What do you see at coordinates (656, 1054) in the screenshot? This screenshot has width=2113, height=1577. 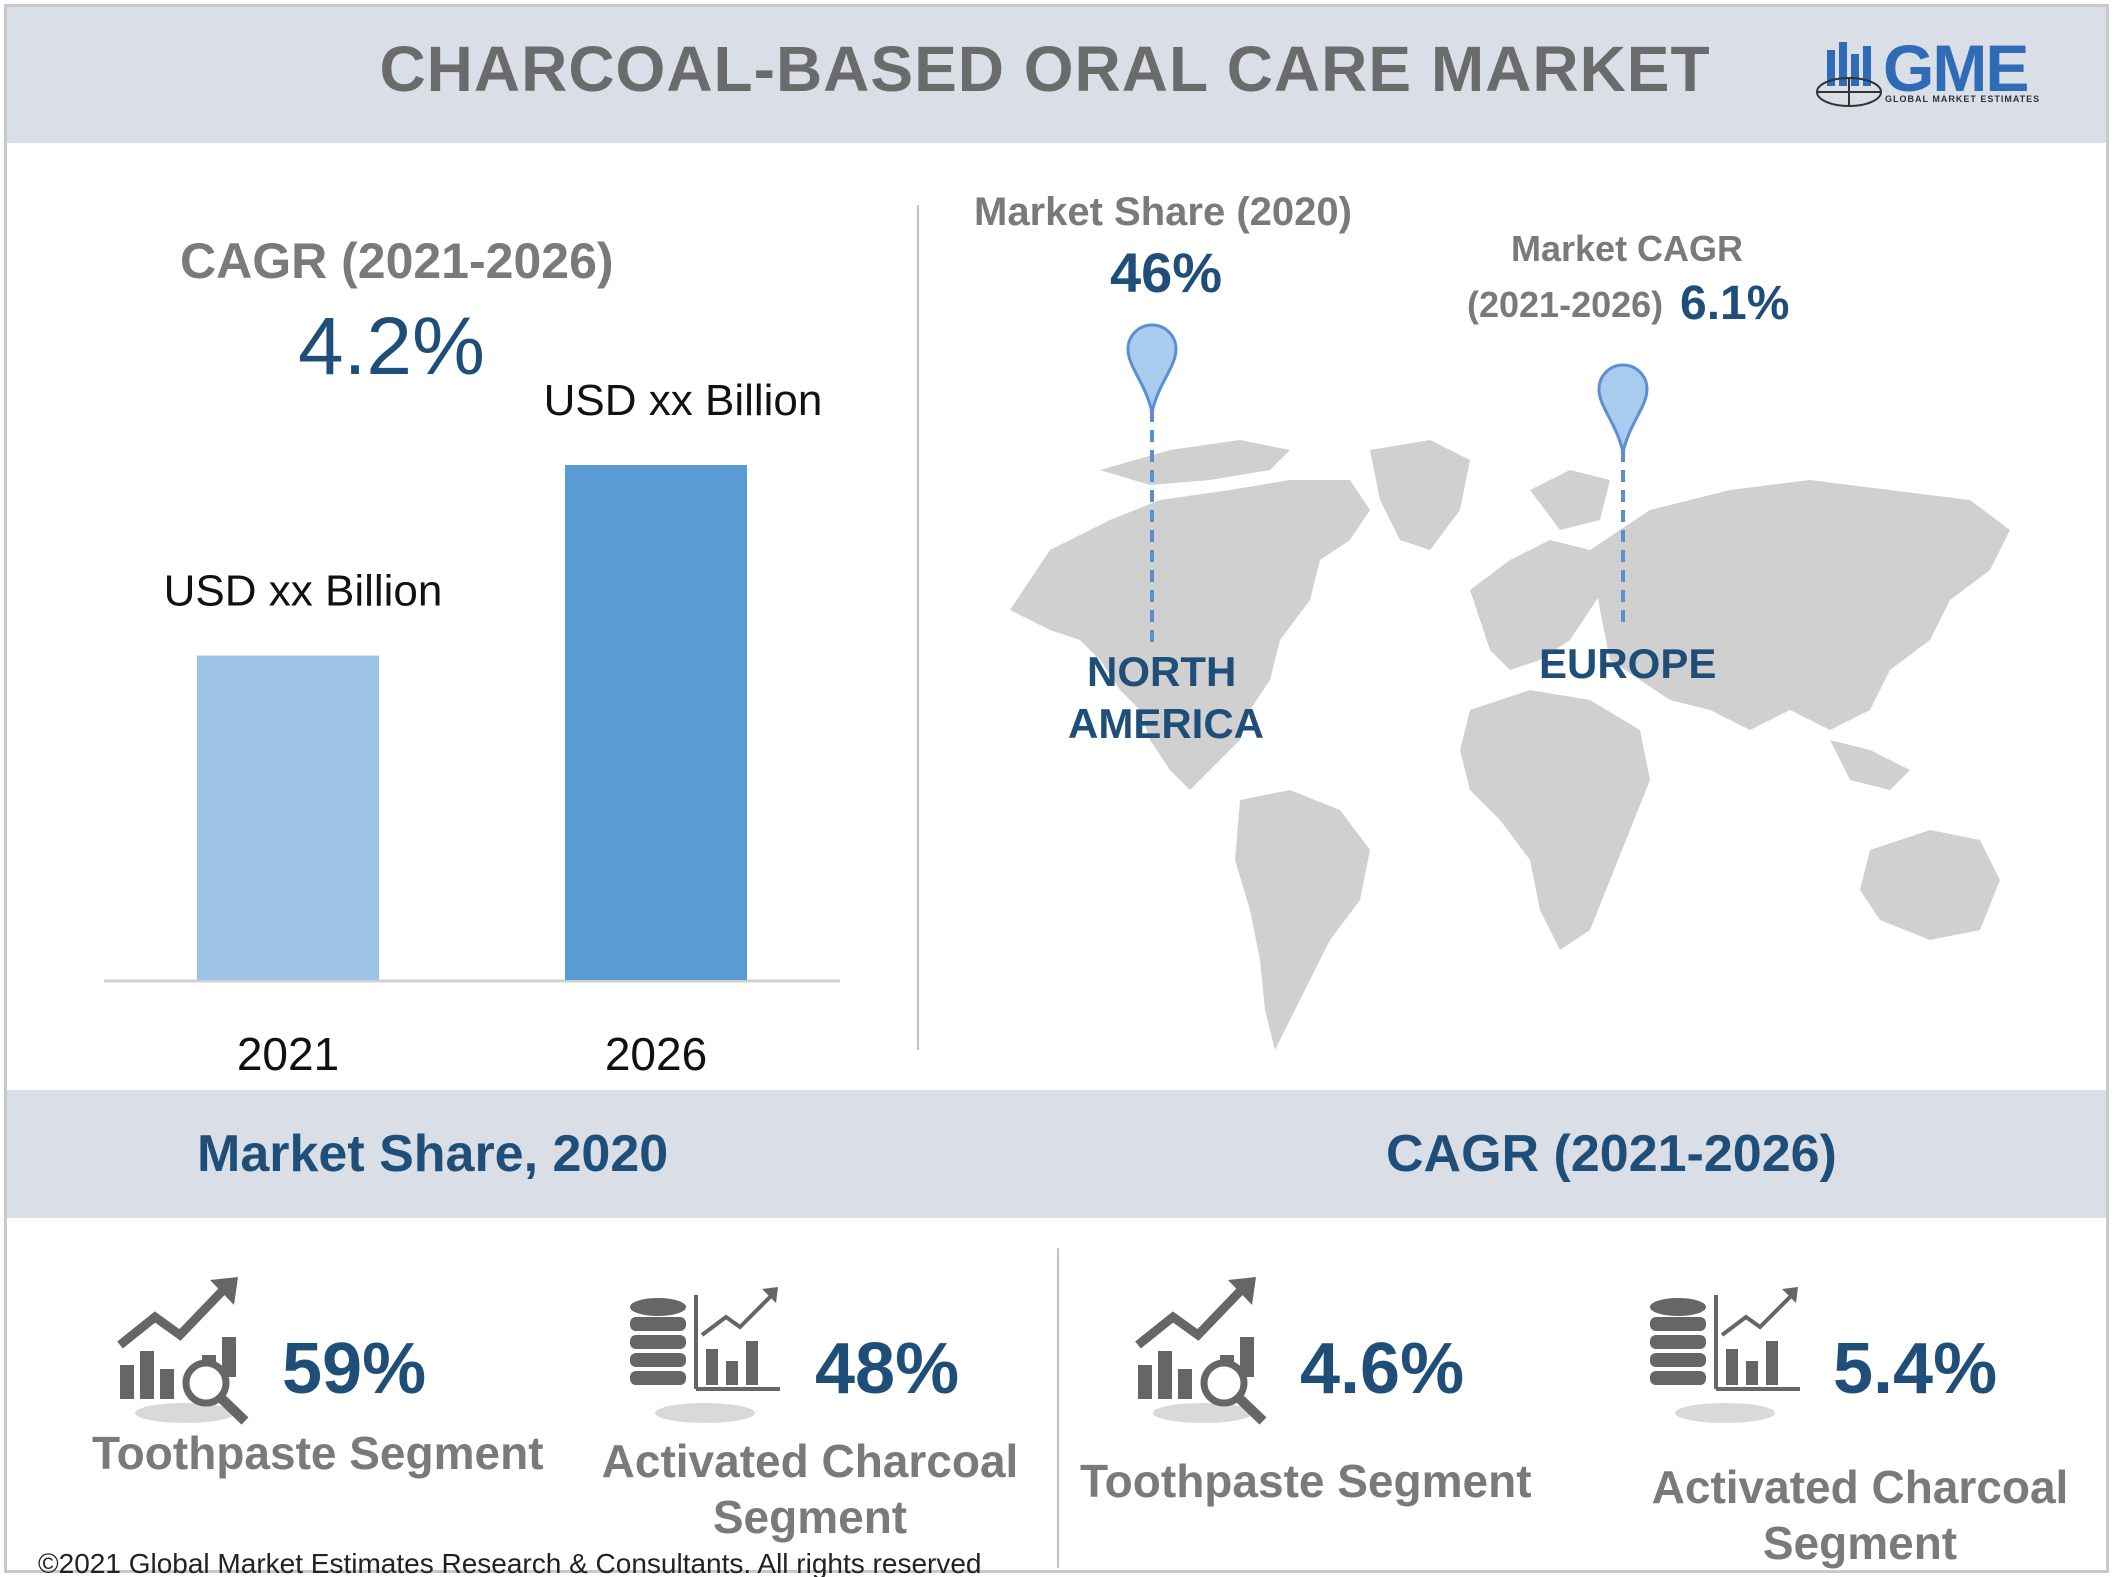 I see `x-tick-label-2026: 2026` at bounding box center [656, 1054].